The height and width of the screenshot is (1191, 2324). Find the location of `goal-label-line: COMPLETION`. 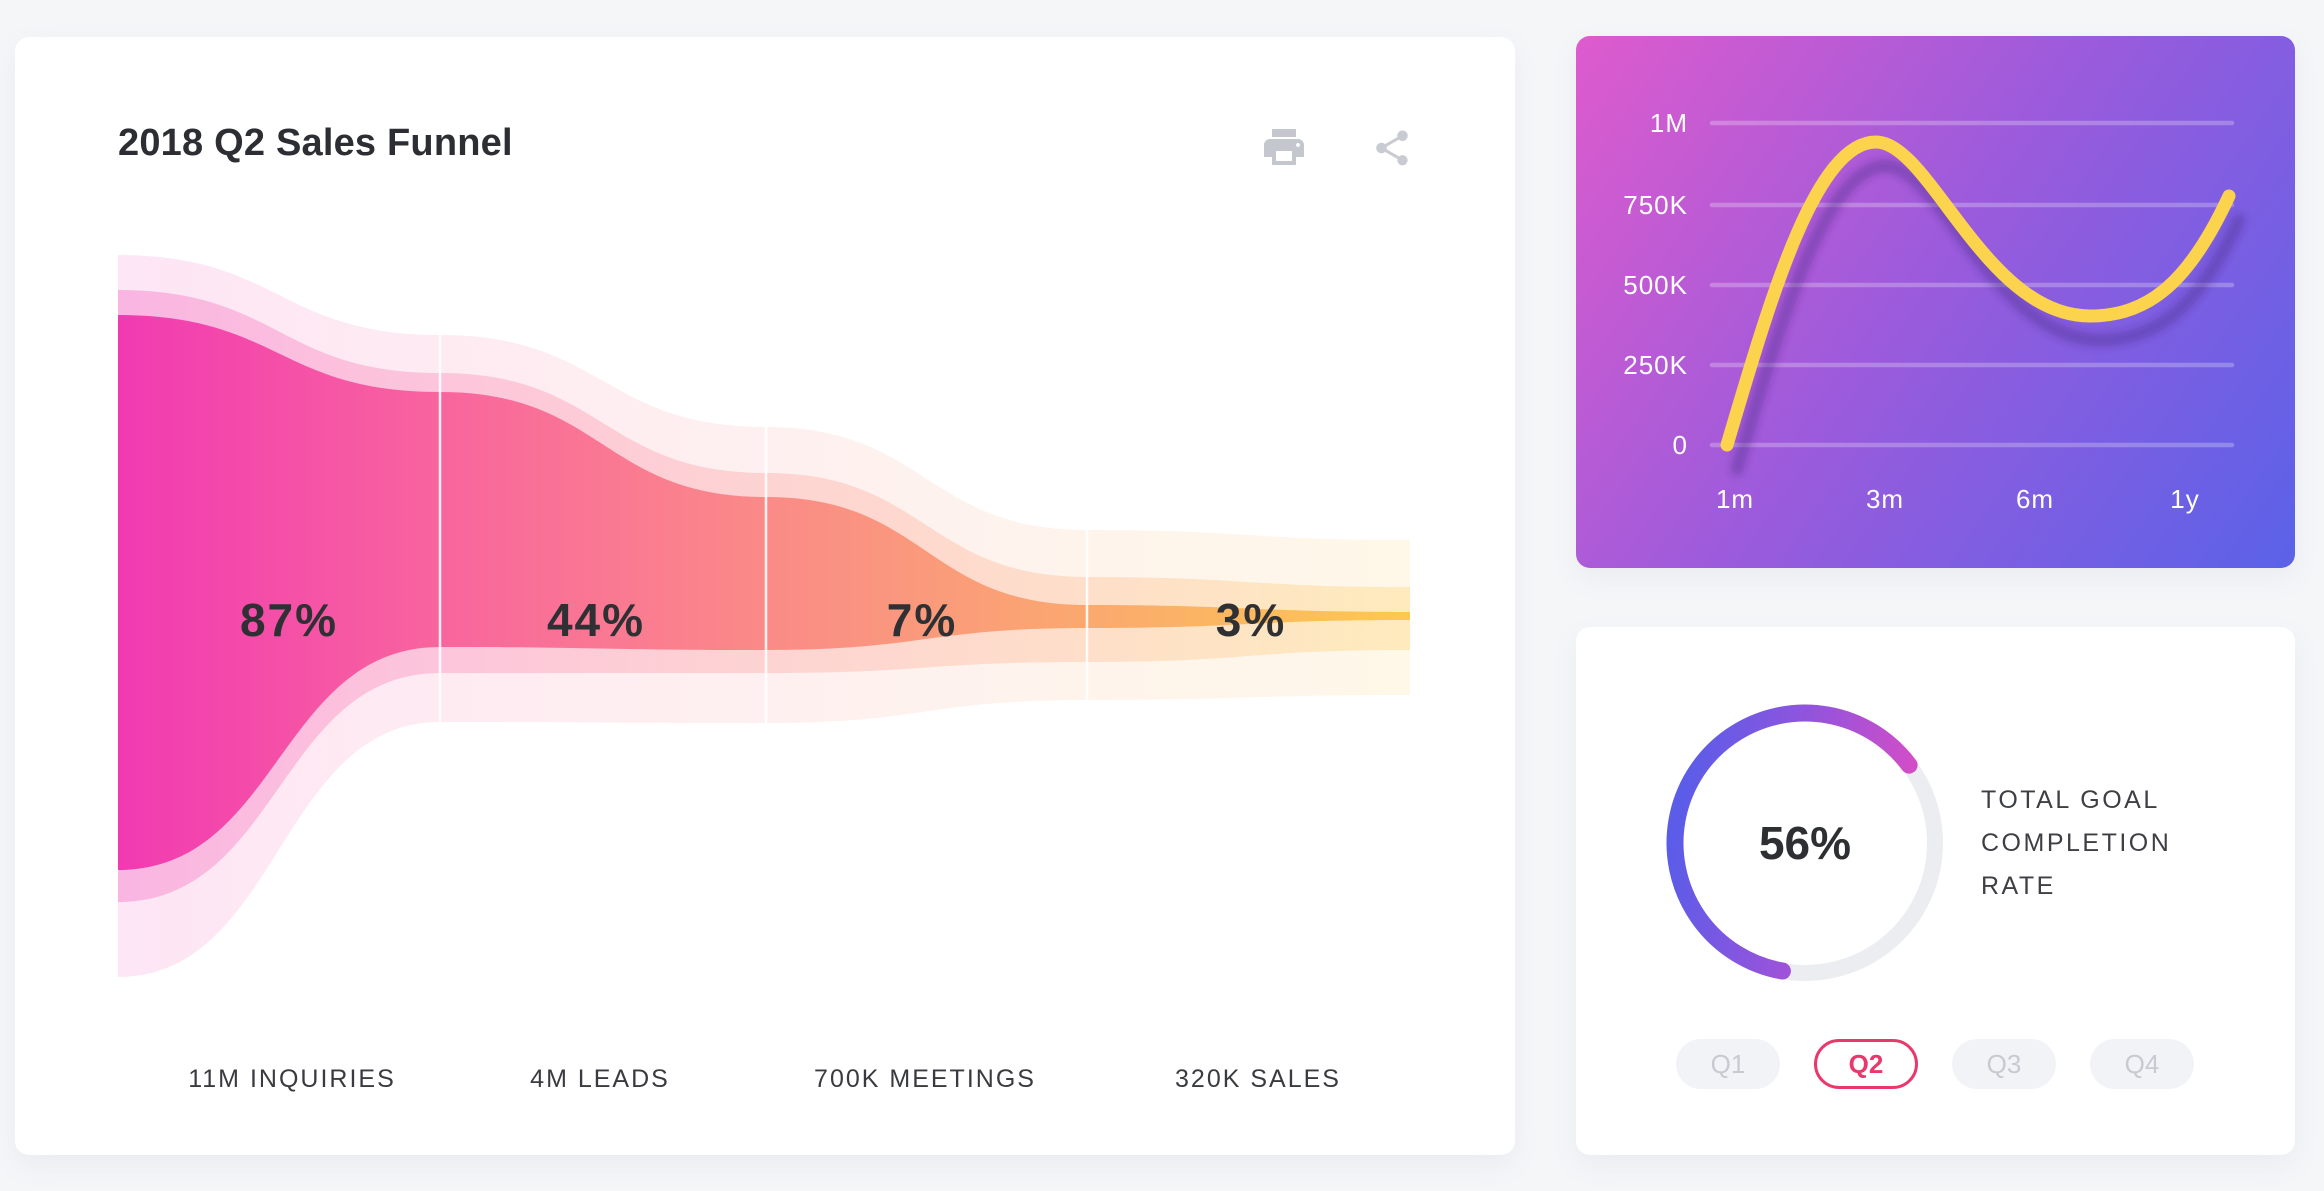

goal-label-line: COMPLETION is located at coordinates (2076, 843).